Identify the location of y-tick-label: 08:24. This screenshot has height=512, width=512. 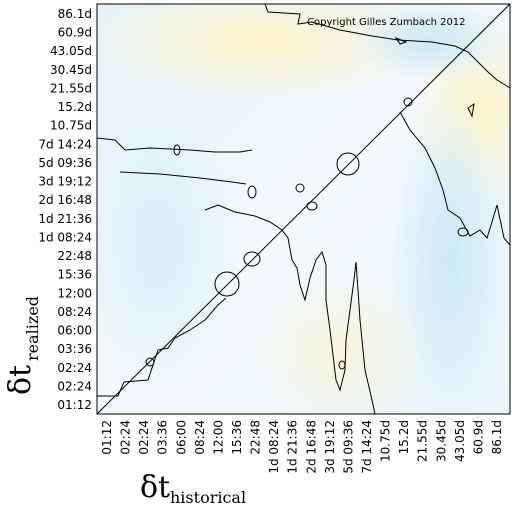
(74, 312).